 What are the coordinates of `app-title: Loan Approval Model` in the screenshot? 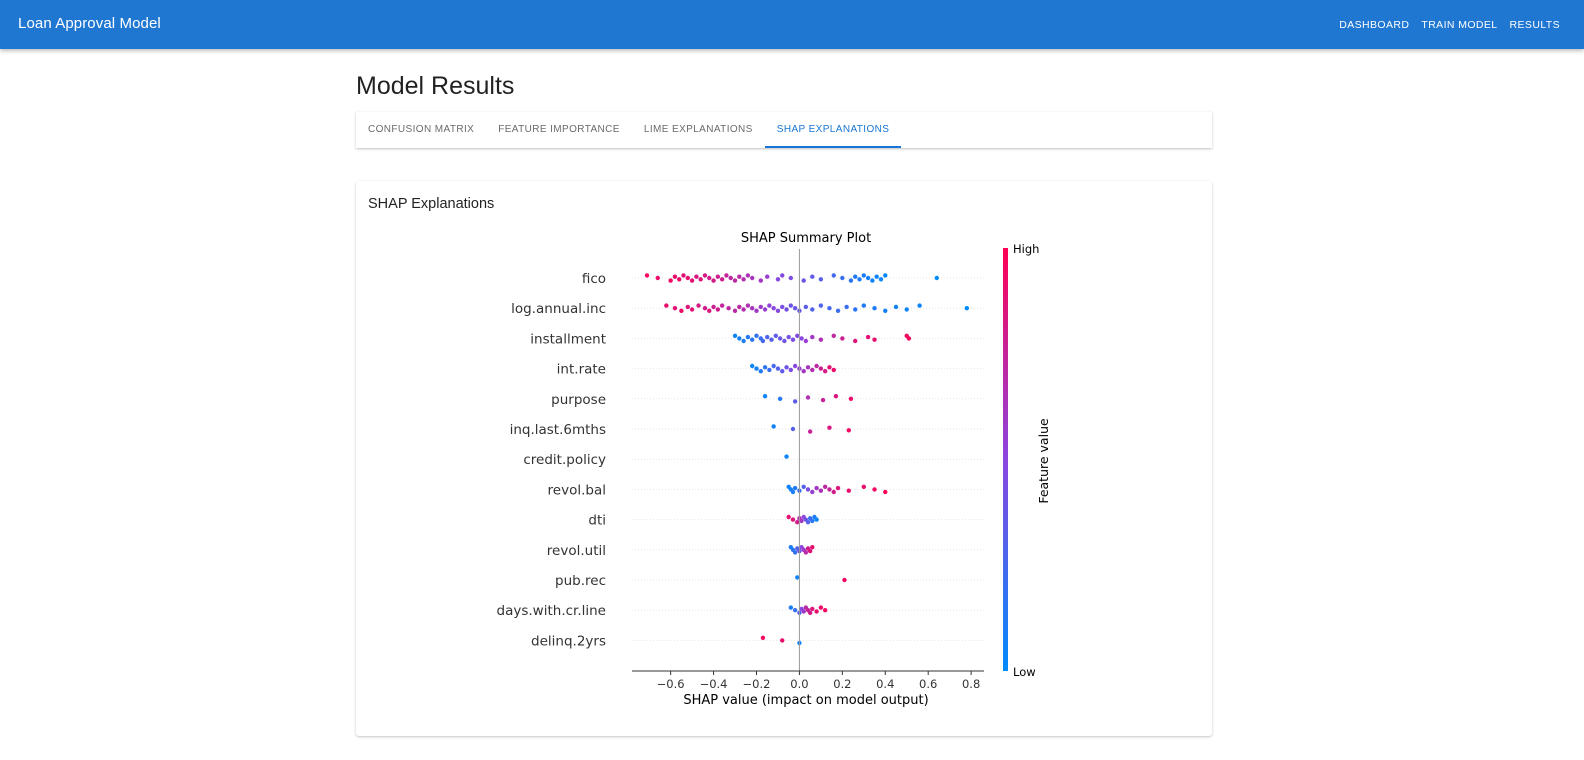 It's located at (89, 23).